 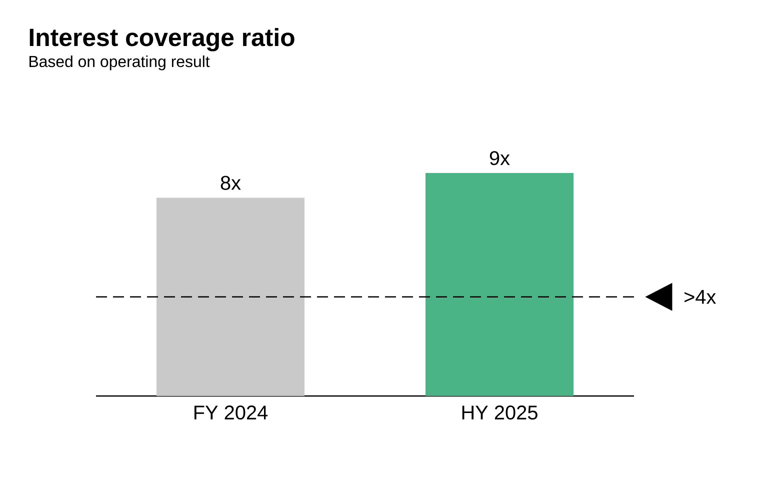 What do you see at coordinates (231, 413) in the screenshot?
I see `x-tick-label: FY 2024` at bounding box center [231, 413].